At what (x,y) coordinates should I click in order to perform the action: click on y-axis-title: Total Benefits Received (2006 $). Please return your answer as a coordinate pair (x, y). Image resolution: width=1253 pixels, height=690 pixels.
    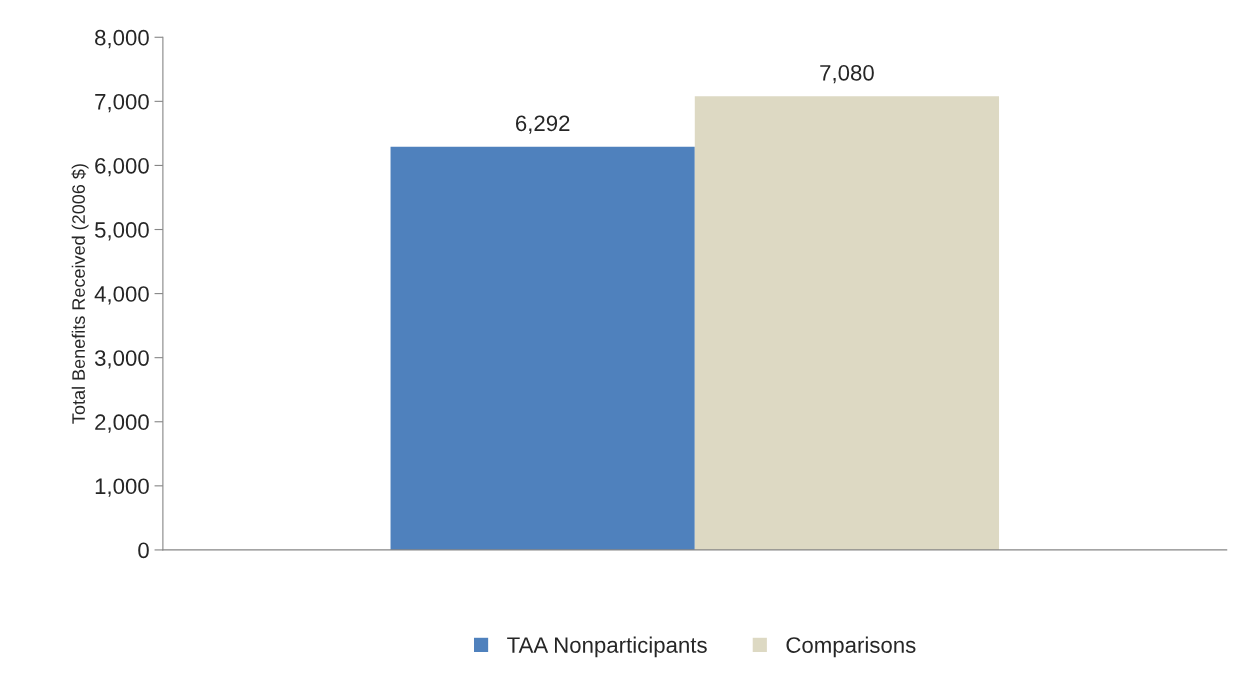
    Looking at the image, I should click on (80, 294).